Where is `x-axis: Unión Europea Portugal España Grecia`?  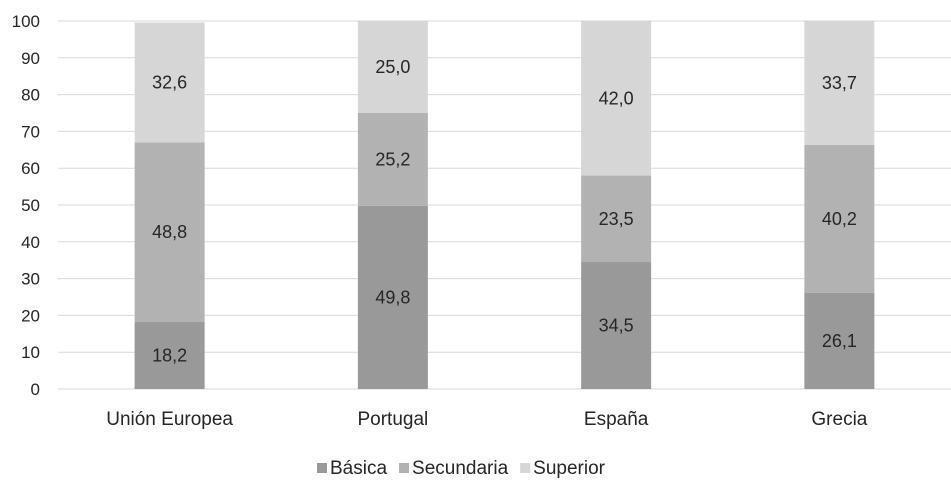 x-axis: Unión Europea Portugal España Grecia is located at coordinates (487, 419).